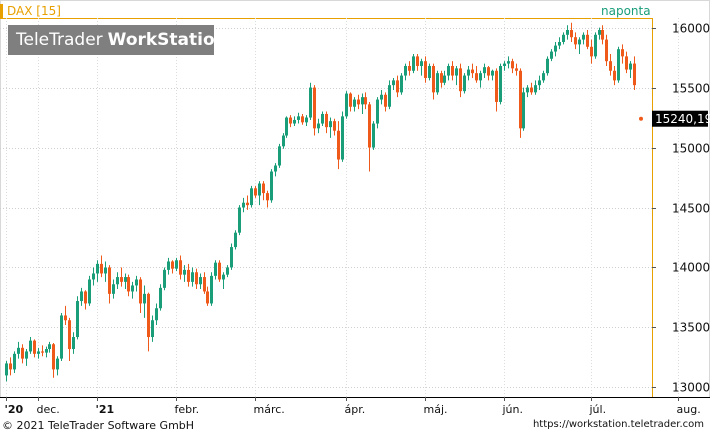 This screenshot has width=710, height=440. What do you see at coordinates (682, 119) in the screenshot?
I see `last-price-label: 15240,19` at bounding box center [682, 119].